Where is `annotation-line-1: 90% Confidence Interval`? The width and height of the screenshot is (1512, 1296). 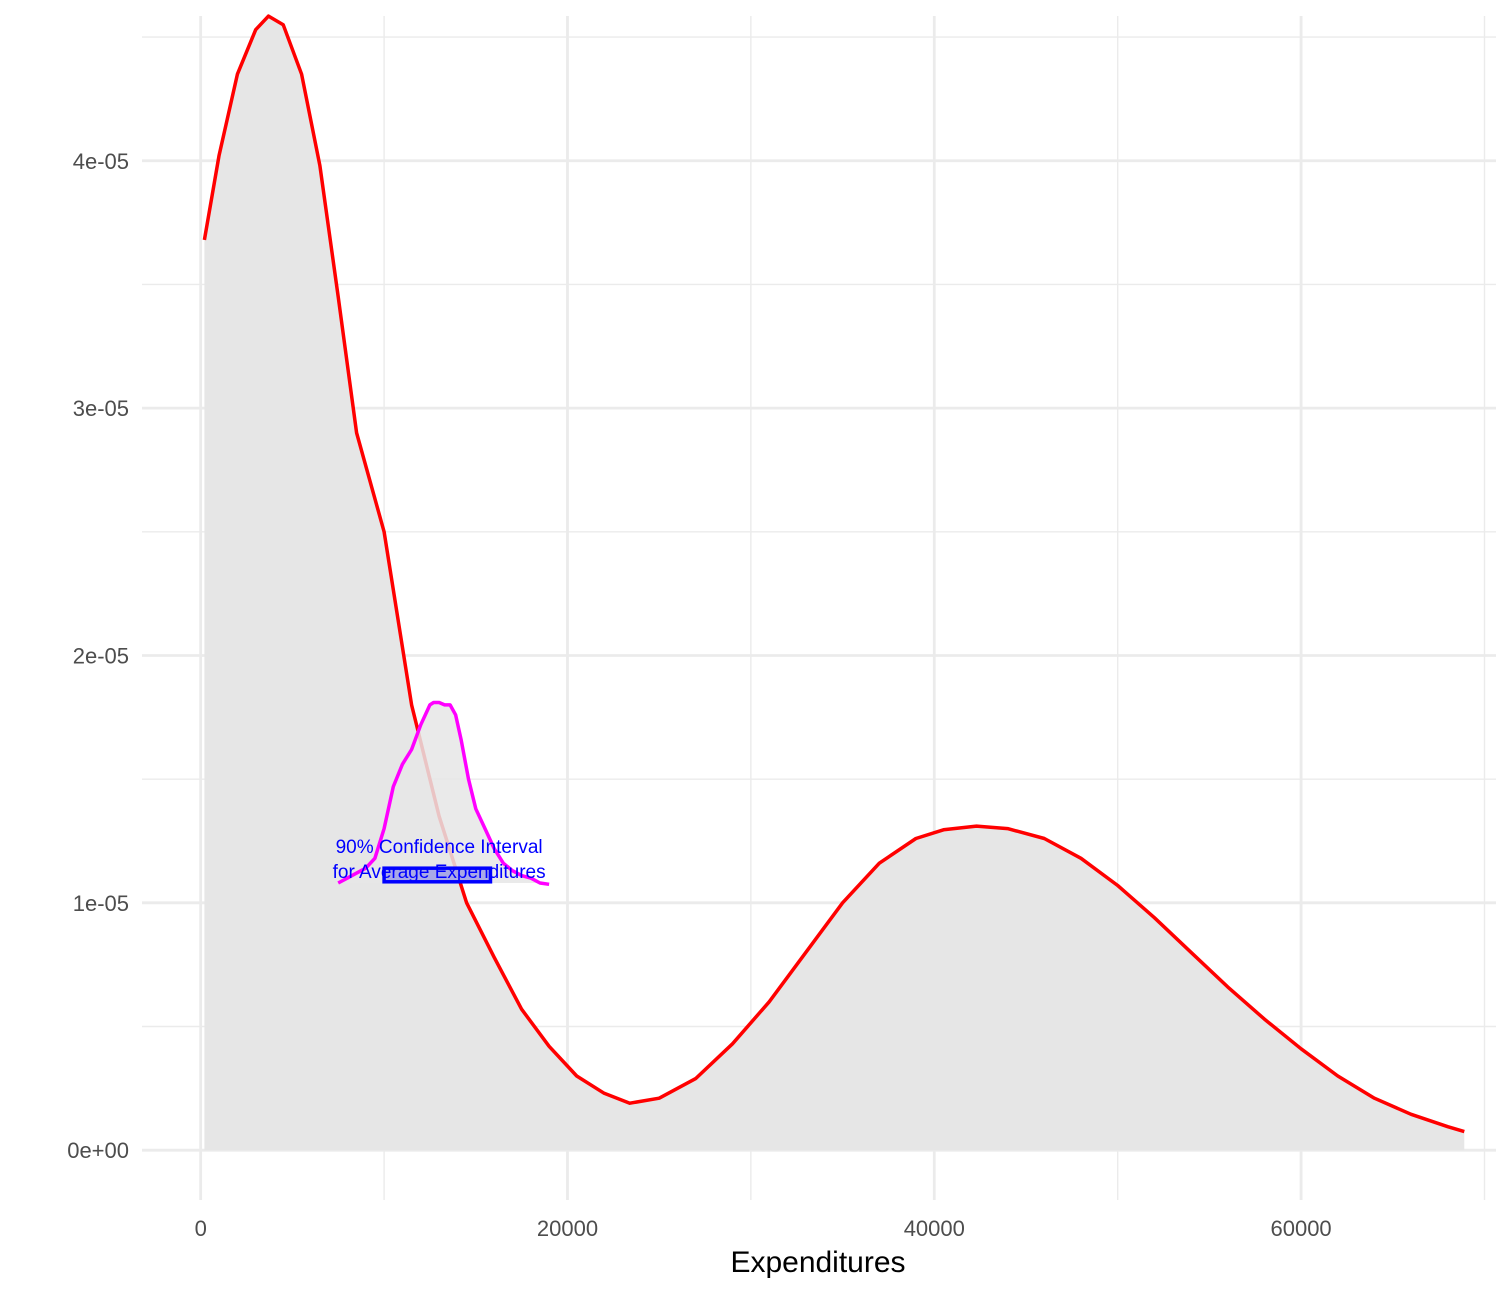 annotation-line-1: 90% Confidence Interval is located at coordinates (439, 847).